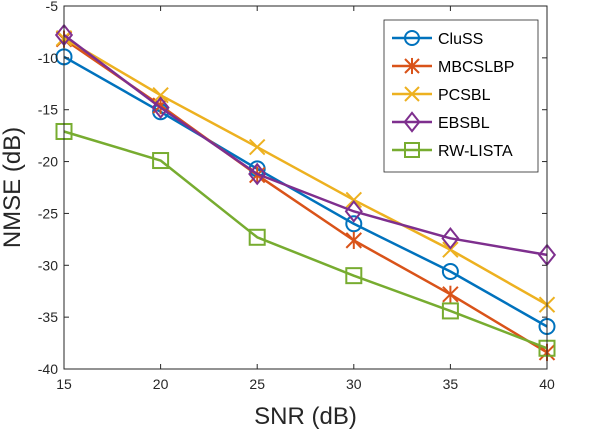 This screenshot has width=592, height=433. What do you see at coordinates (48, 162) in the screenshot?
I see `y-tick-label: -20` at bounding box center [48, 162].